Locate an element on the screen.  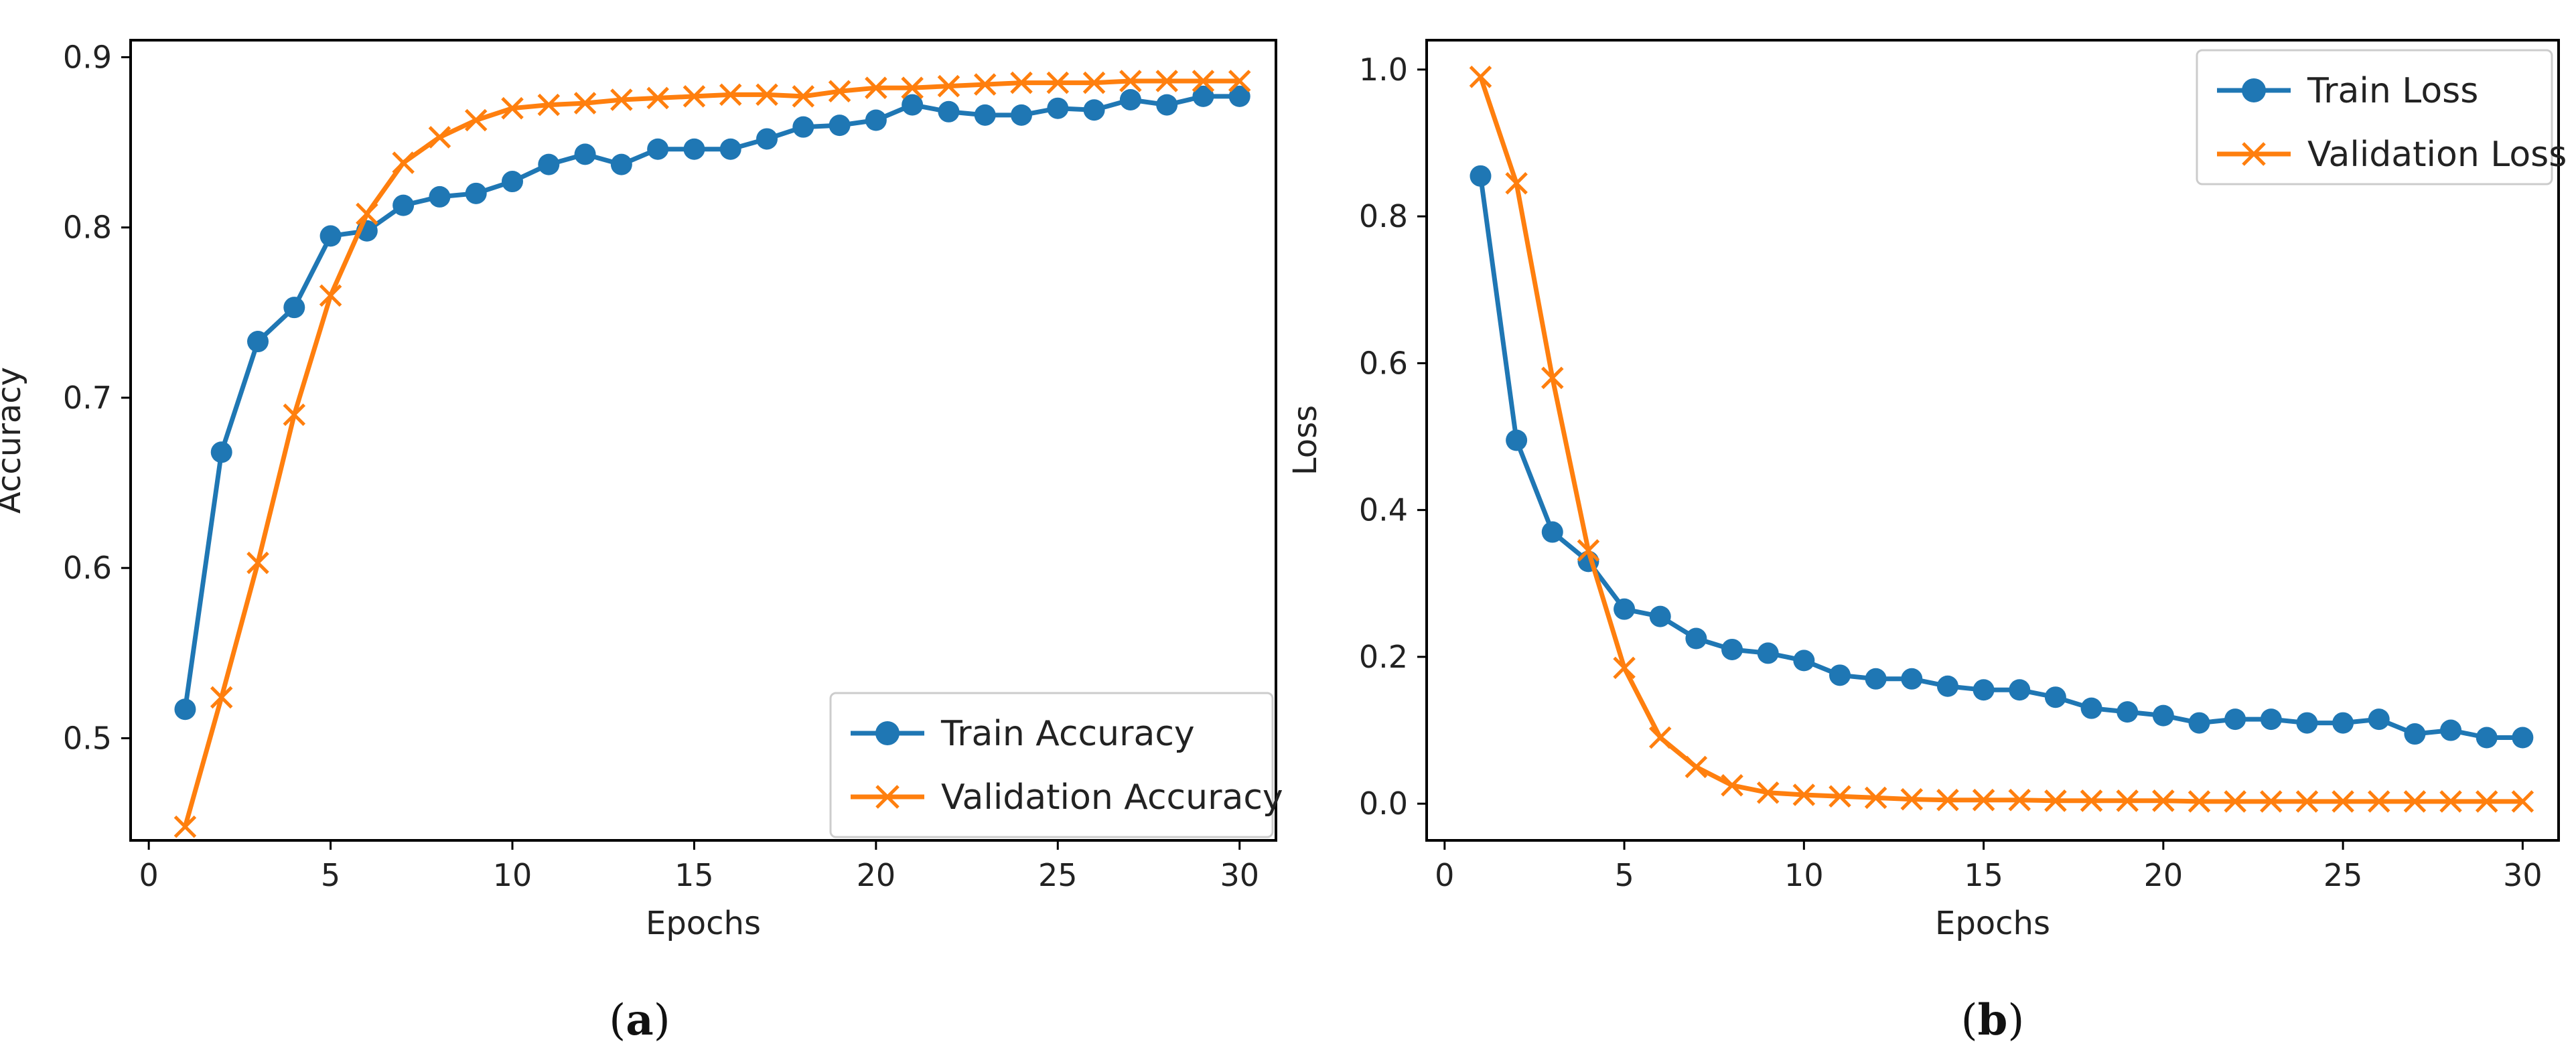
x-tick-label: 15 is located at coordinates (694, 875).